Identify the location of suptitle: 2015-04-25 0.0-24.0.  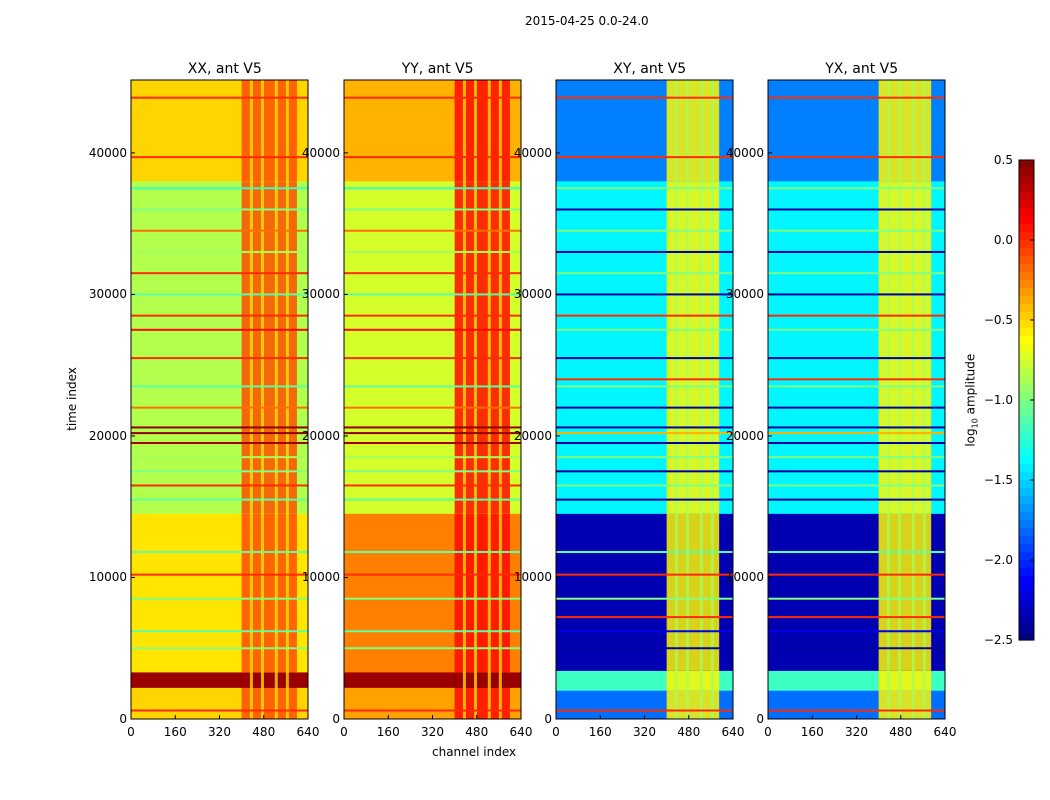
(587, 21).